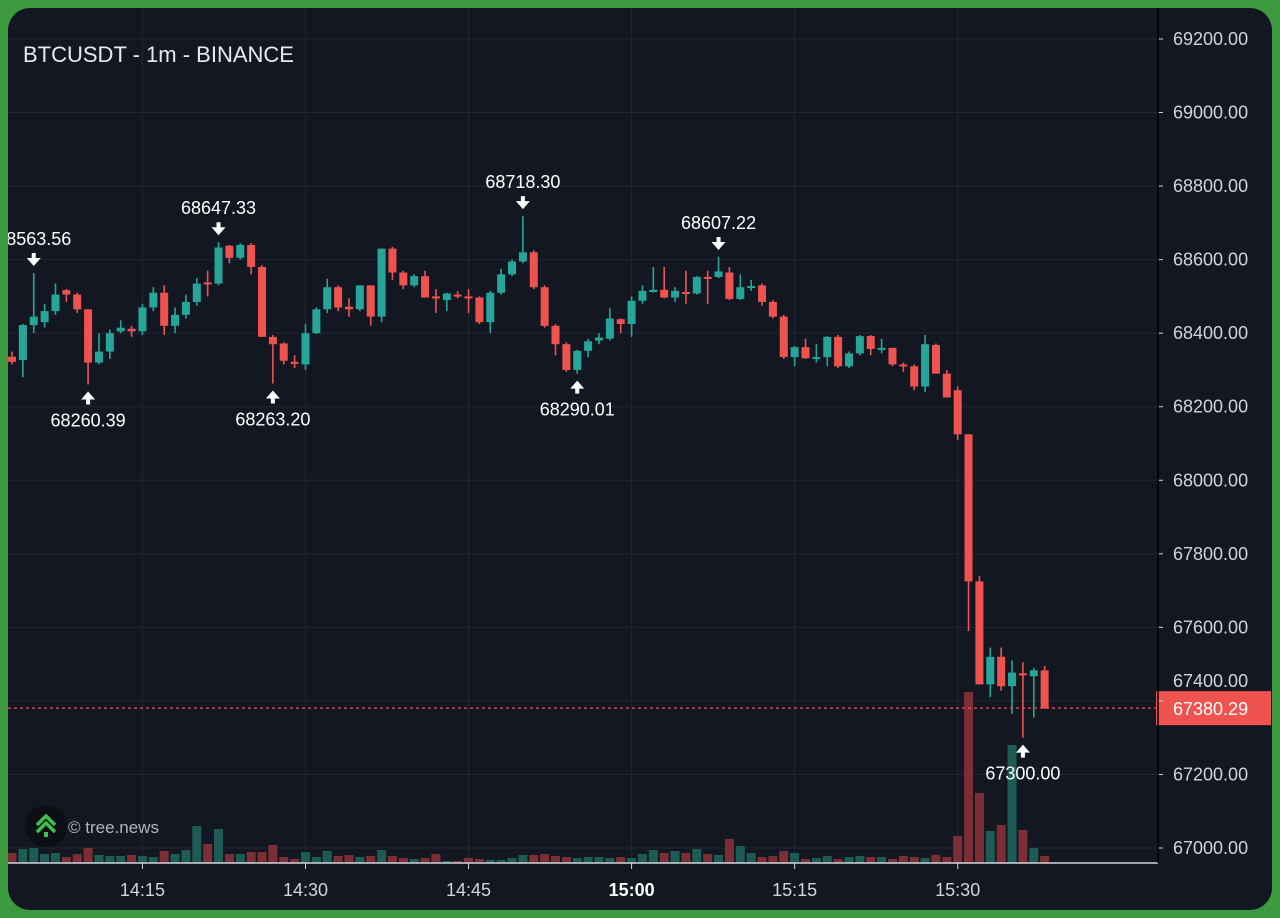  I want to click on tree-chevron-icon, so click(46, 823).